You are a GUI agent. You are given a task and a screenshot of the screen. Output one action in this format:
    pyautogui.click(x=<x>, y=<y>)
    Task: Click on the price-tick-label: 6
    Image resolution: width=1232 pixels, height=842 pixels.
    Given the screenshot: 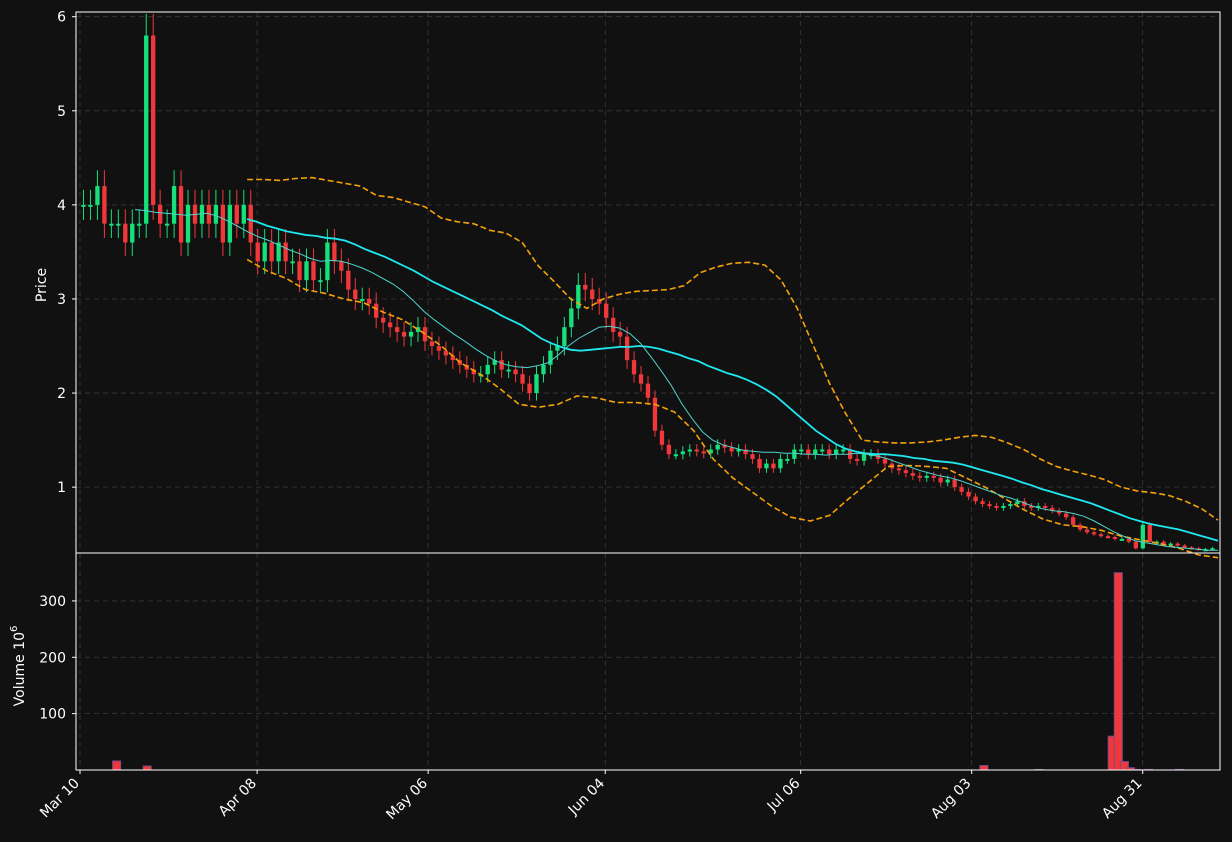 What is the action you would take?
    pyautogui.click(x=61, y=18)
    